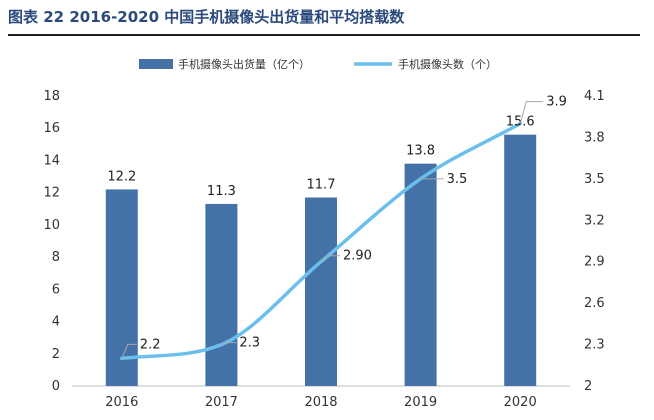  Describe the element at coordinates (420, 402) in the screenshot. I see `x-tick-label: 2019` at that location.